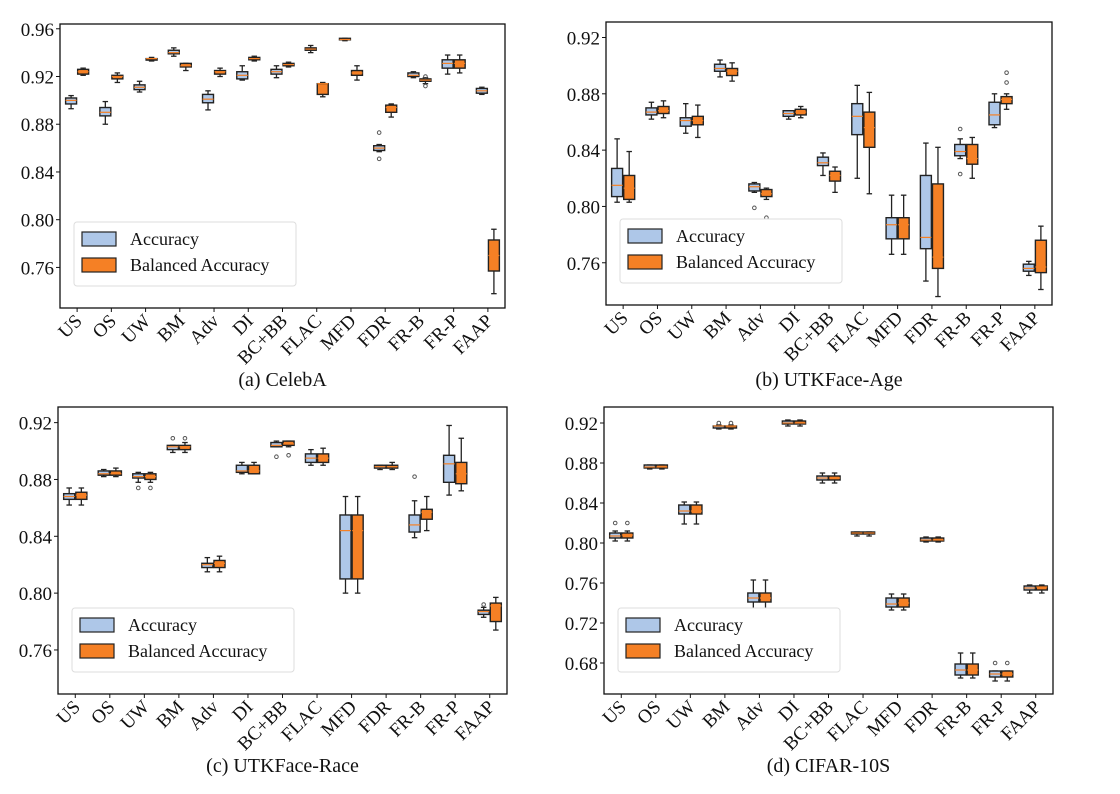 Image resolution: width=1120 pixels, height=794 pixels. Describe the element at coordinates (406, 333) in the screenshot. I see `x-tick-label: FR-B` at that location.